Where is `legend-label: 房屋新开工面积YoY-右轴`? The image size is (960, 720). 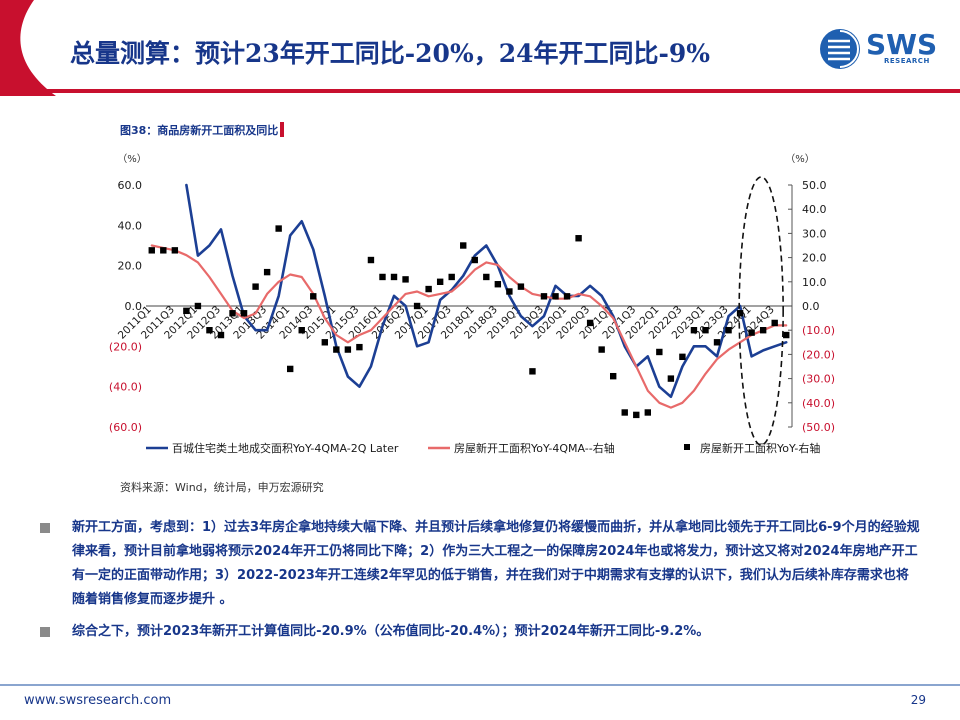
legend-label: 房屋新开工面积YoY-右轴 is located at coordinates (760, 448).